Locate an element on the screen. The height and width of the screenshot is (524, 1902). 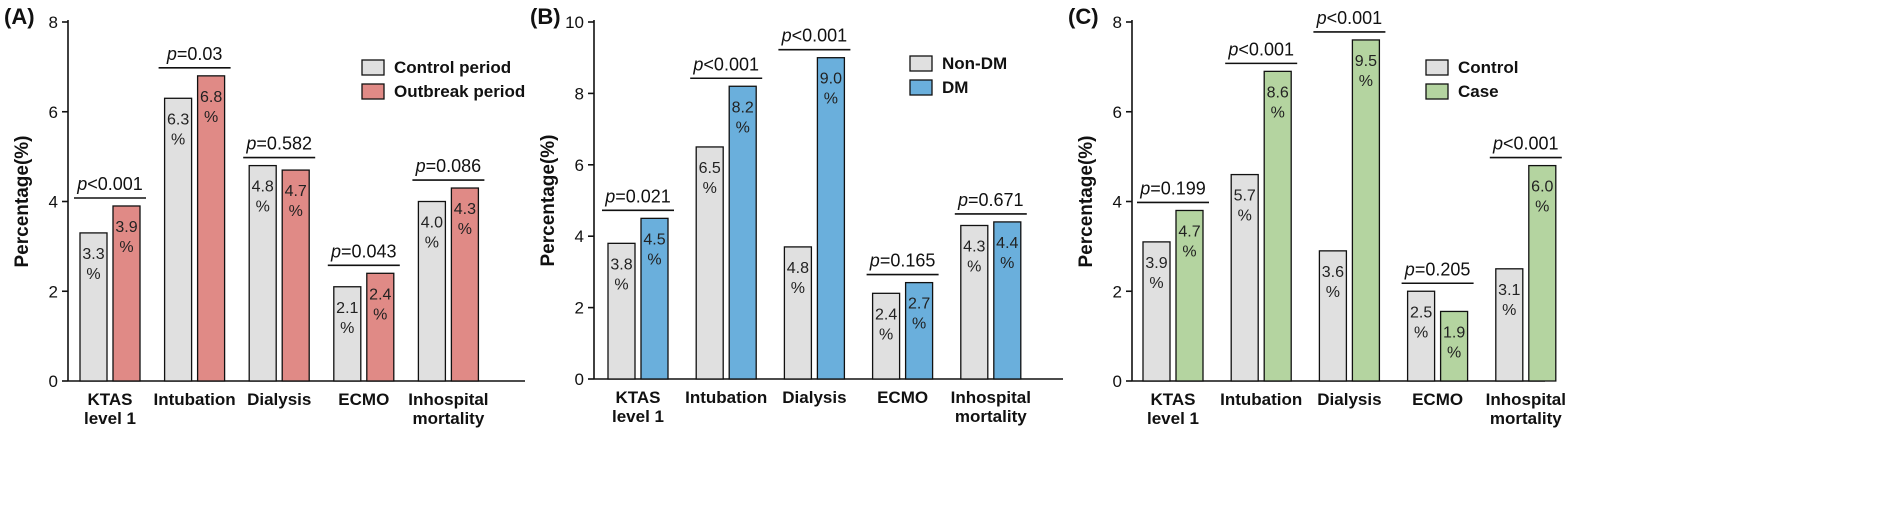
bar-value-label: 9.0 is located at coordinates (831, 79).